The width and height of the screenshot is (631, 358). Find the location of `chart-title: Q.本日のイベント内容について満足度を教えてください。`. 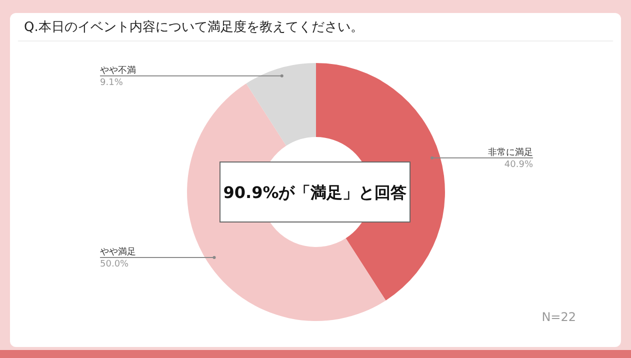

chart-title: Q.本日のイベント内容について満足度を教えてください。 is located at coordinates (194, 27).